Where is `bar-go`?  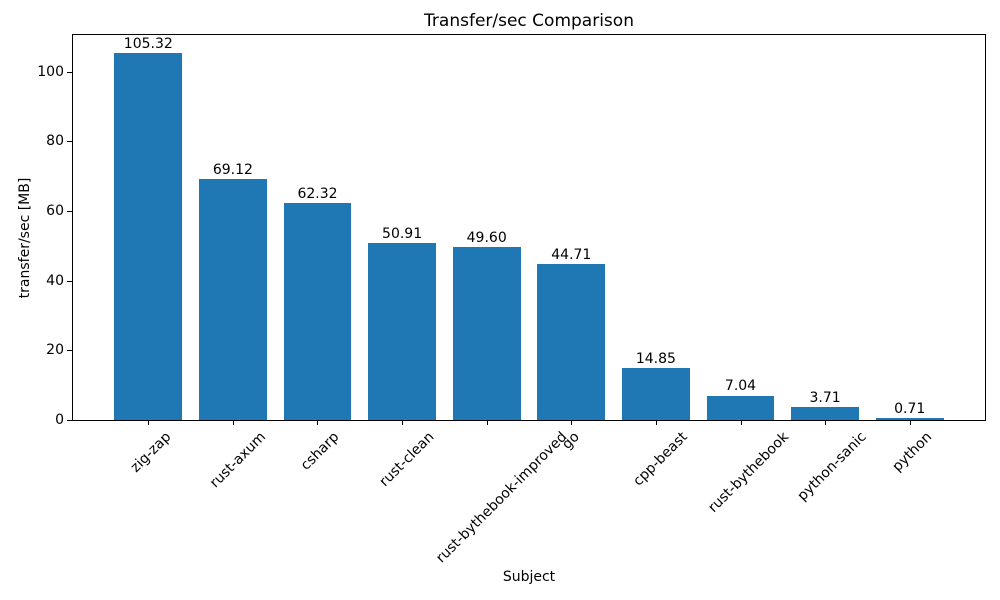 bar-go is located at coordinates (571, 342).